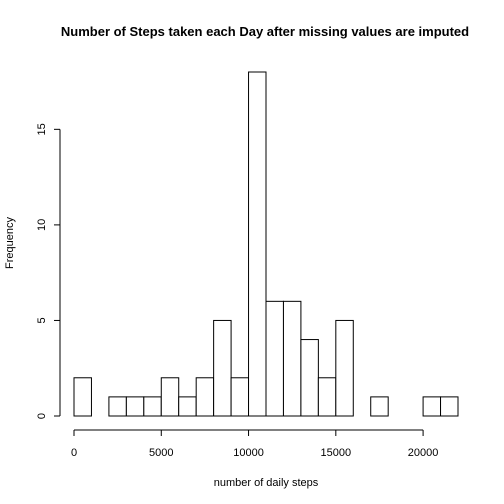 The height and width of the screenshot is (504, 504). Describe the element at coordinates (10, 243) in the screenshot. I see `y-axis-label: Frequency` at that location.